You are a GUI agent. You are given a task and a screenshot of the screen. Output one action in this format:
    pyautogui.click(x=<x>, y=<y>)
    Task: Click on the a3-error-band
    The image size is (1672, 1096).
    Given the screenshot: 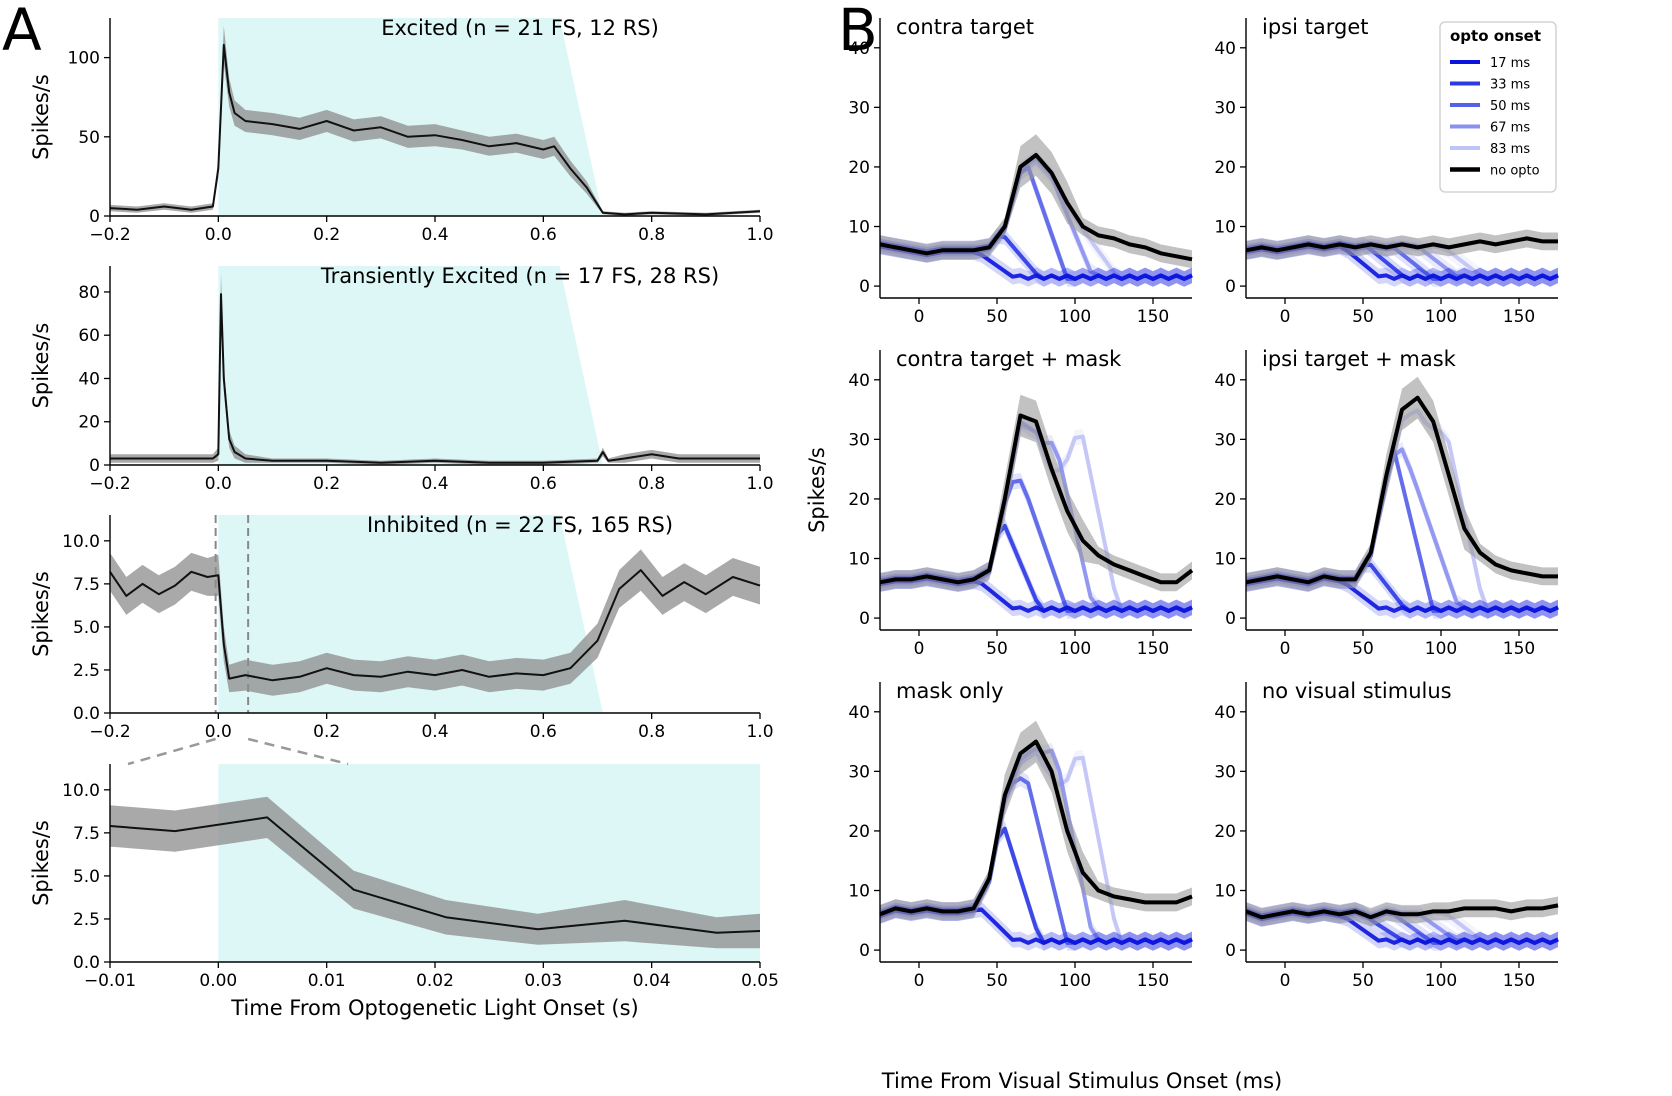 What is the action you would take?
    pyautogui.click(x=435, y=622)
    